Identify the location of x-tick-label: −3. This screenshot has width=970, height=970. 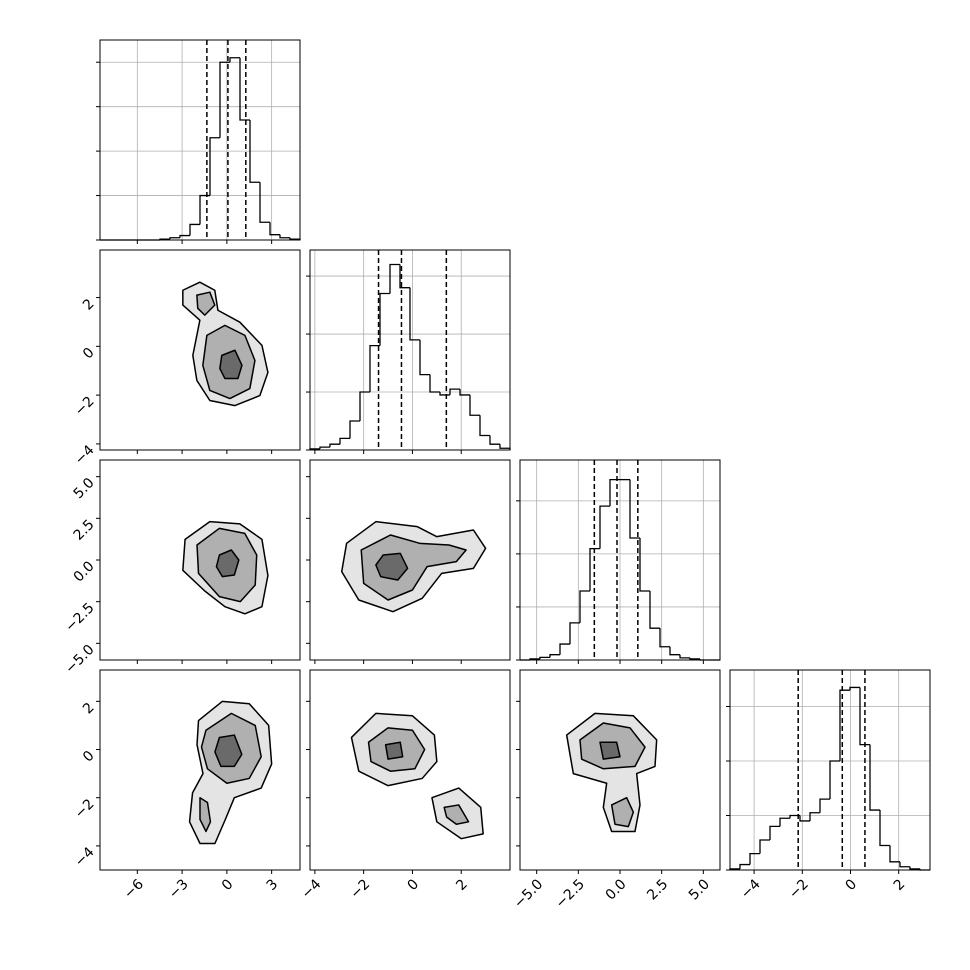
(179, 889).